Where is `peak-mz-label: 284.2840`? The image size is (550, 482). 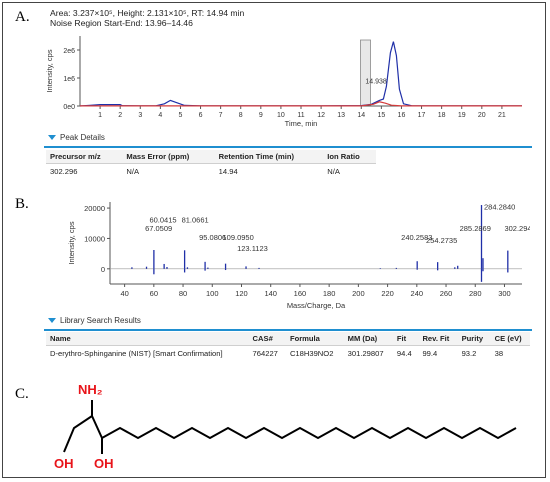 peak-mz-label: 284.2840 is located at coordinates (499, 207).